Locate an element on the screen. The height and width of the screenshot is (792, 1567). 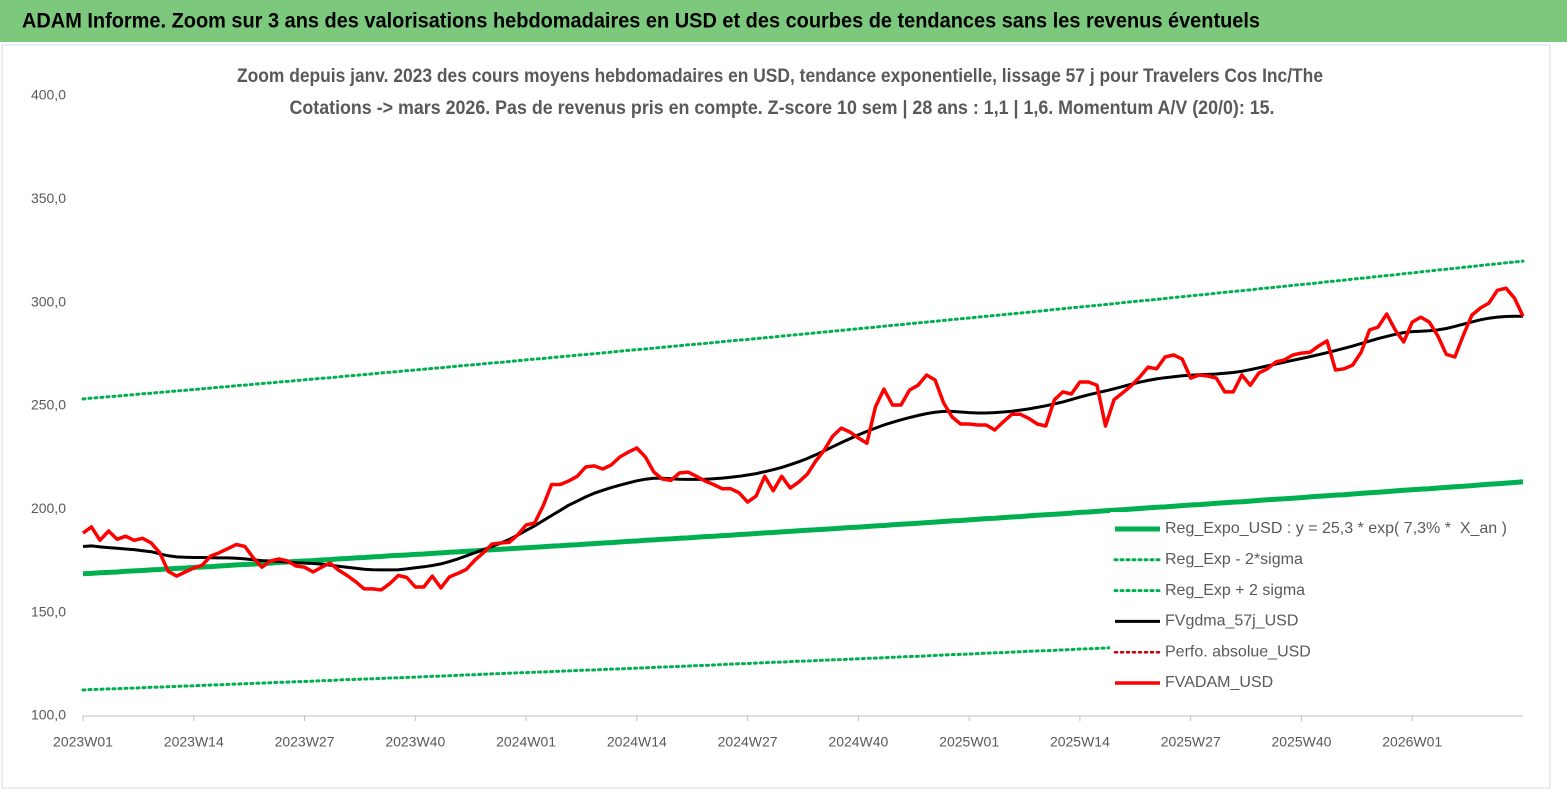
y-tick-label: 150,0 is located at coordinates (48, 611).